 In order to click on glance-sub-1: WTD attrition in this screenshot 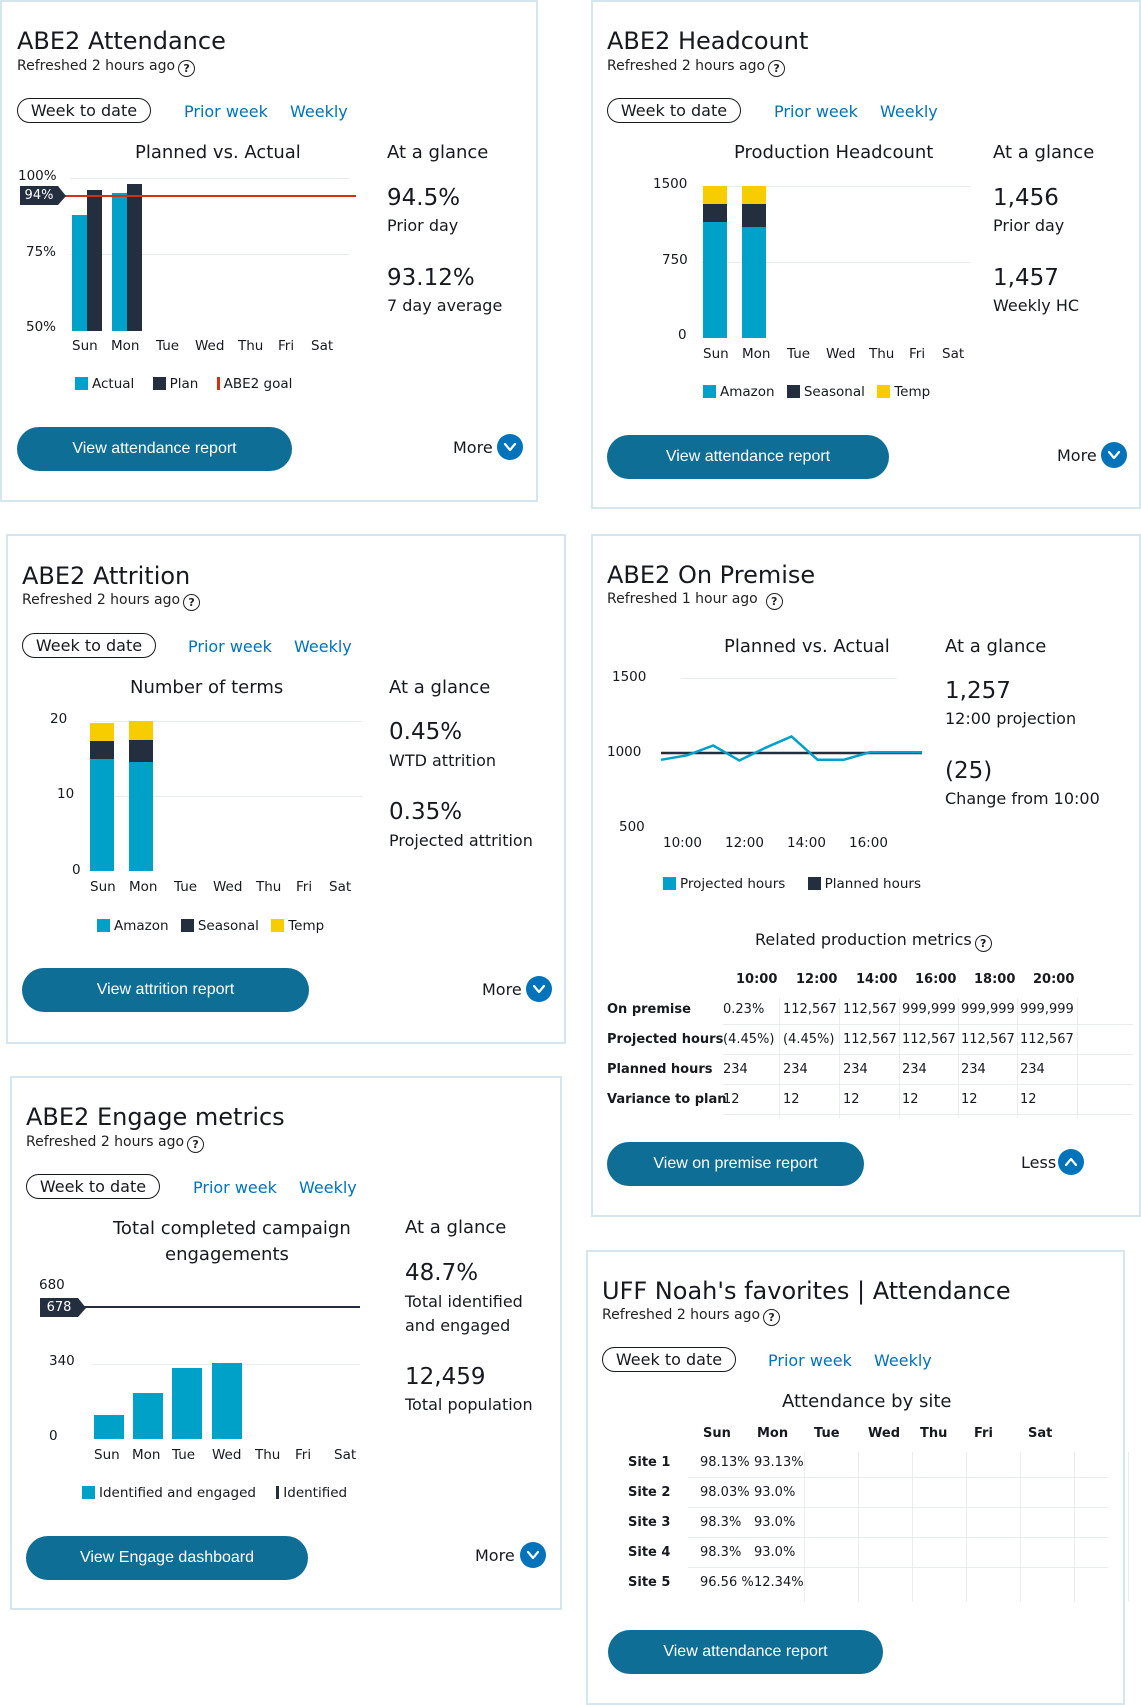, I will do `click(443, 760)`.